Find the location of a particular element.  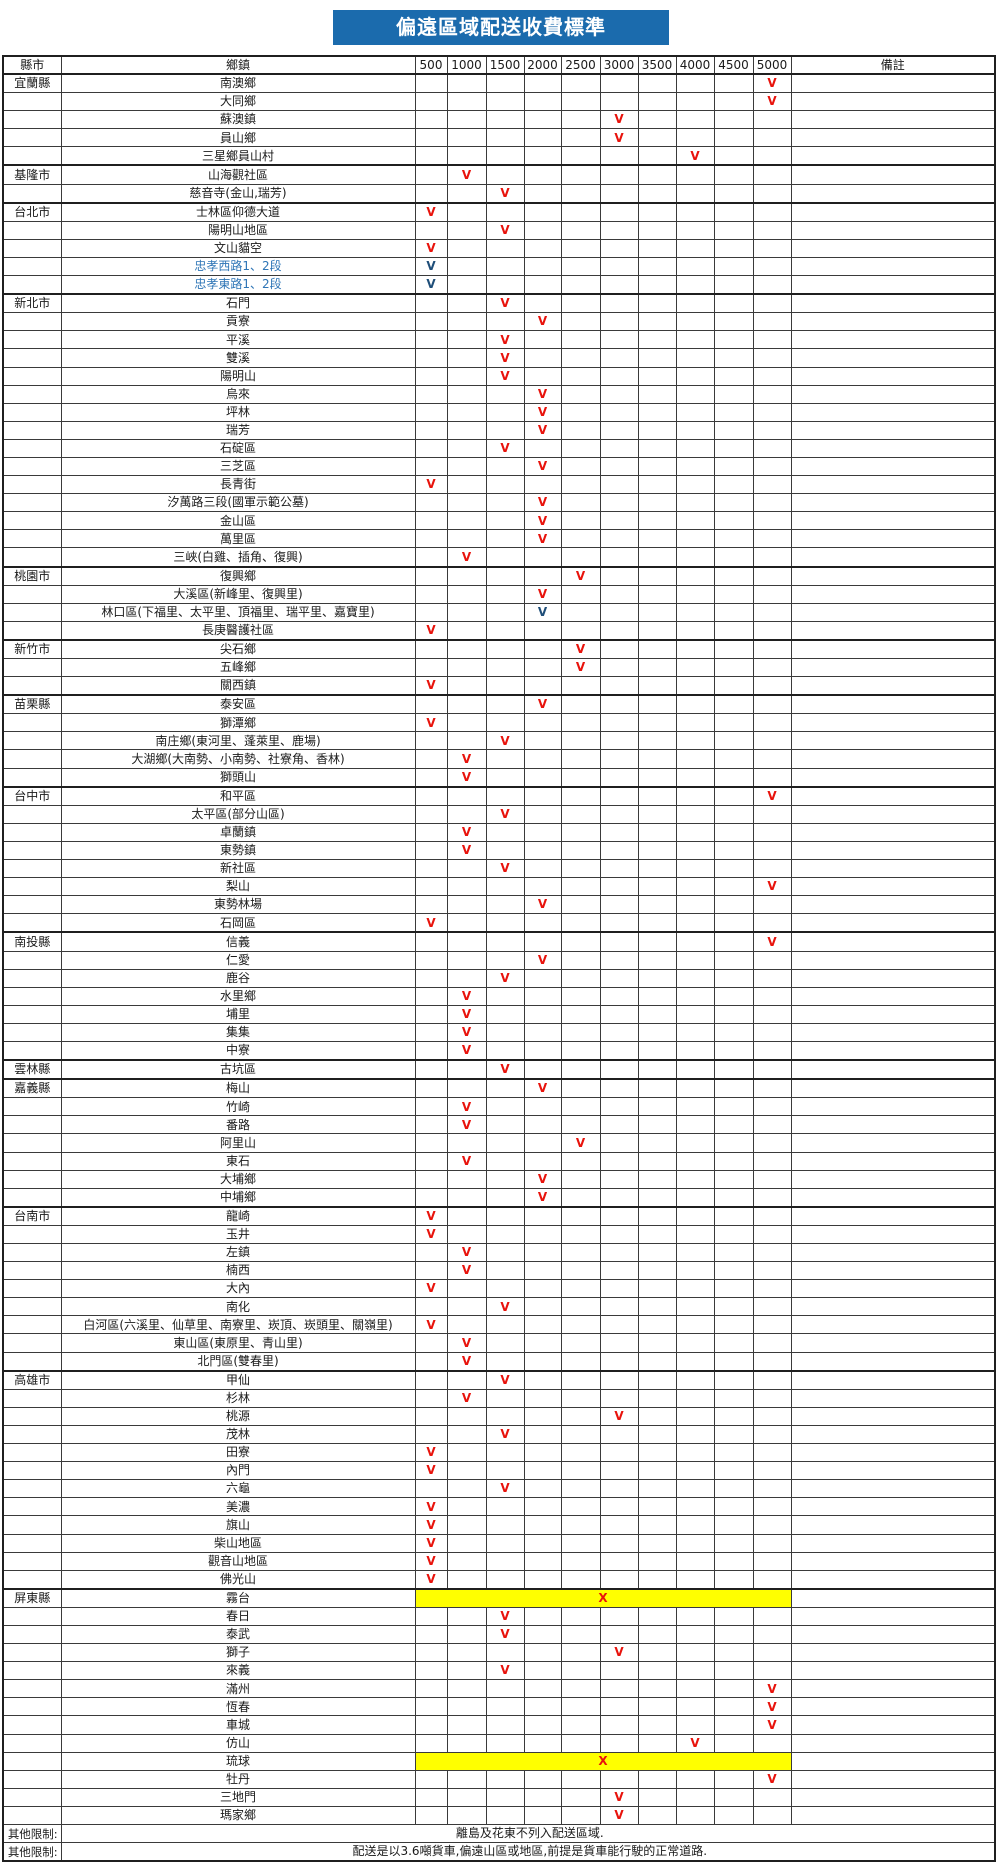

column-header: 2500 is located at coordinates (580, 65).